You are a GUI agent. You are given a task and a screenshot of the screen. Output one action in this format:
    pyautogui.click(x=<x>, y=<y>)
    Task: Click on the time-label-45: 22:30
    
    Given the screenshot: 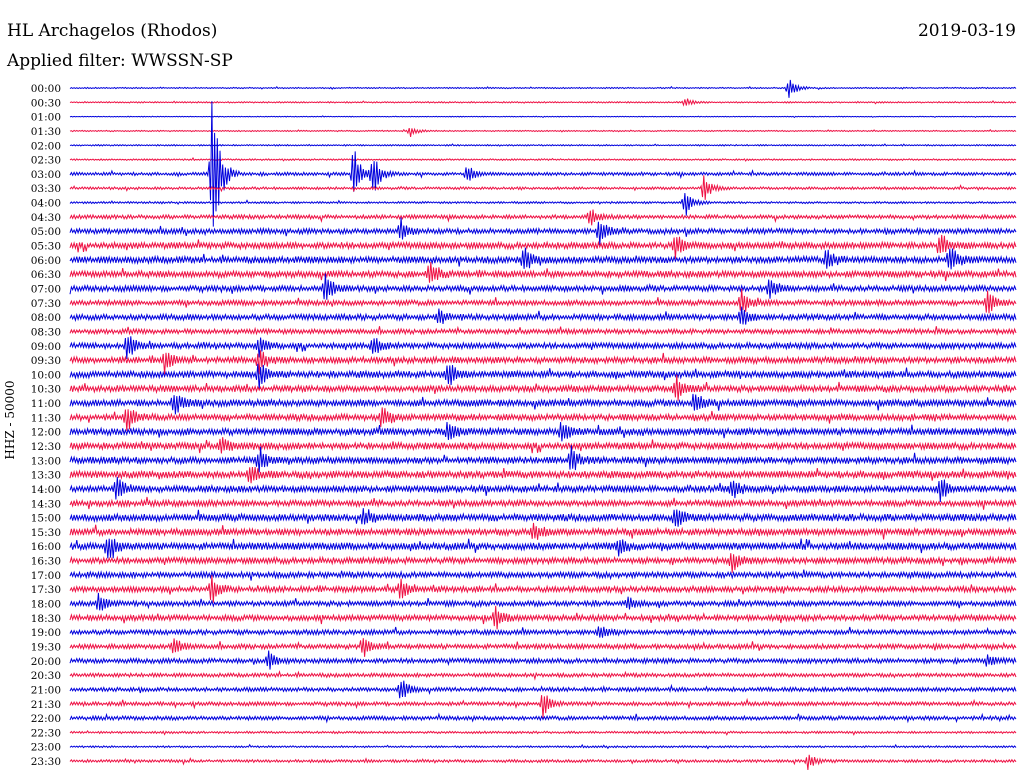 What is the action you would take?
    pyautogui.click(x=46, y=733)
    